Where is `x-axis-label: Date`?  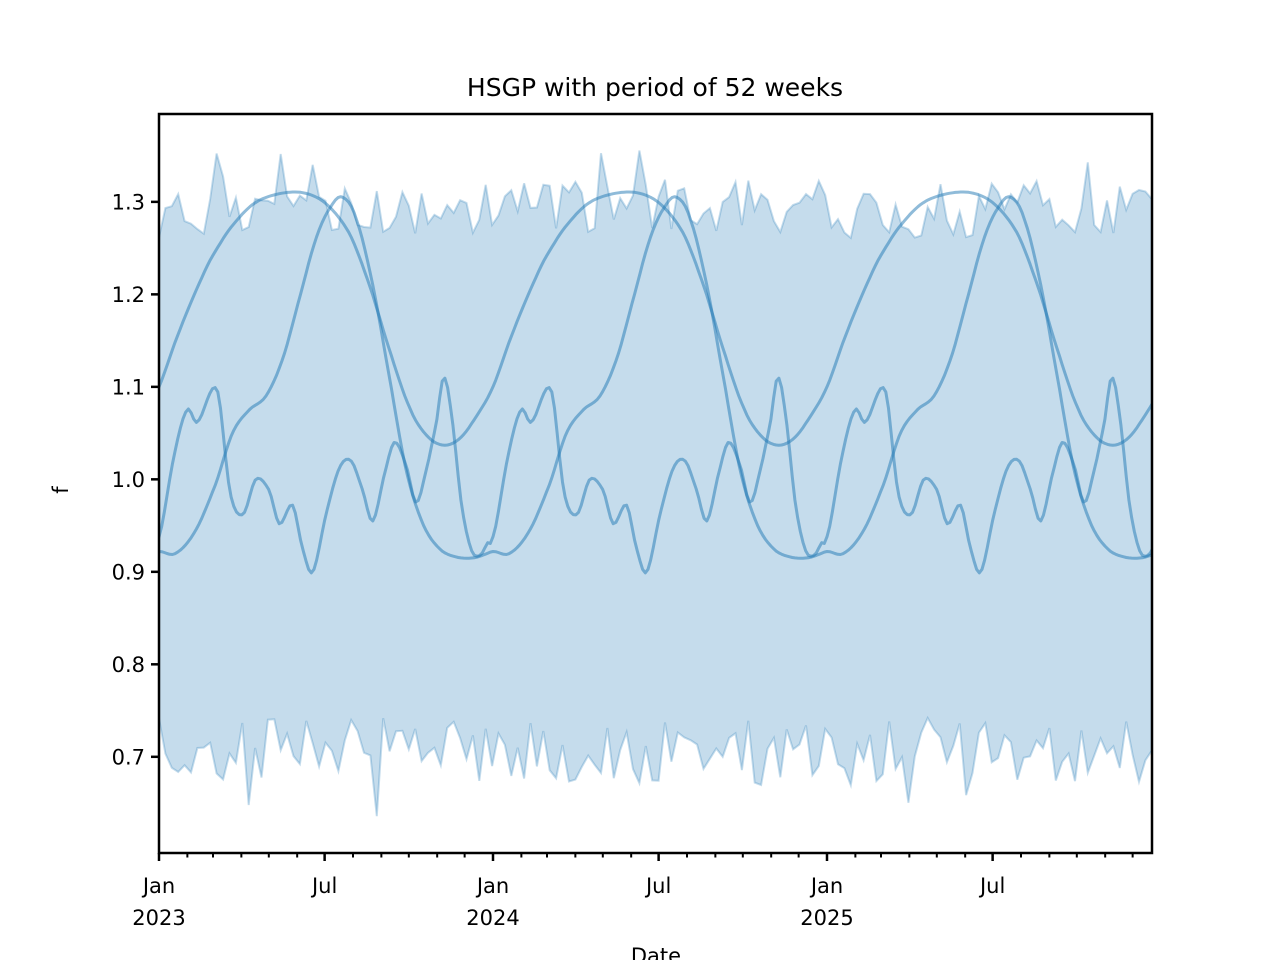
x-axis-label: Date is located at coordinates (656, 952).